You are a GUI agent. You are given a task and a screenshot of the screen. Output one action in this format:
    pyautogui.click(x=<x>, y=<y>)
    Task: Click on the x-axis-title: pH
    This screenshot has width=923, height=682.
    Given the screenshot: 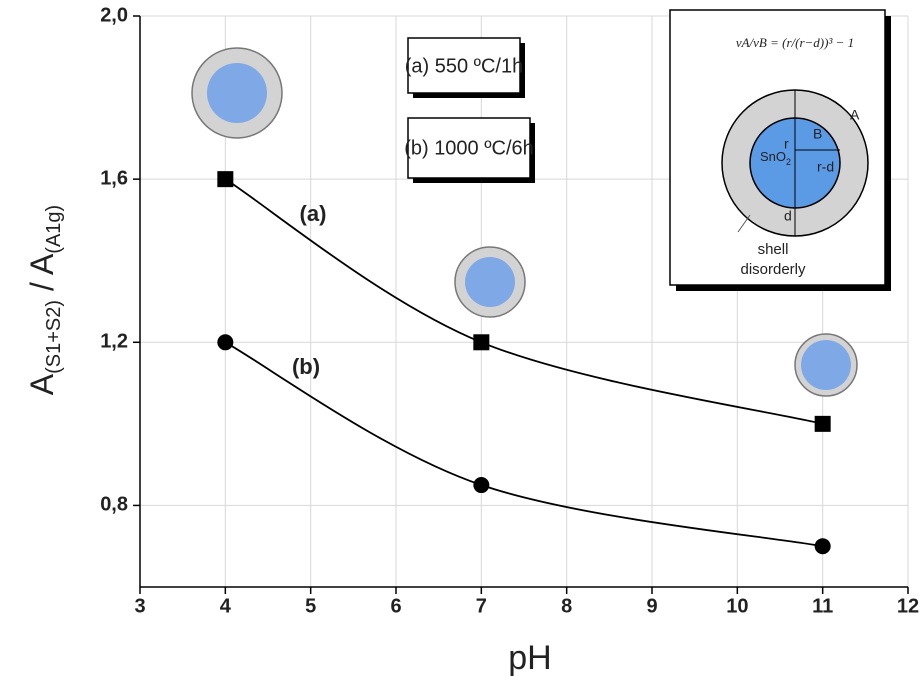 What is the action you would take?
    pyautogui.click(x=529, y=658)
    